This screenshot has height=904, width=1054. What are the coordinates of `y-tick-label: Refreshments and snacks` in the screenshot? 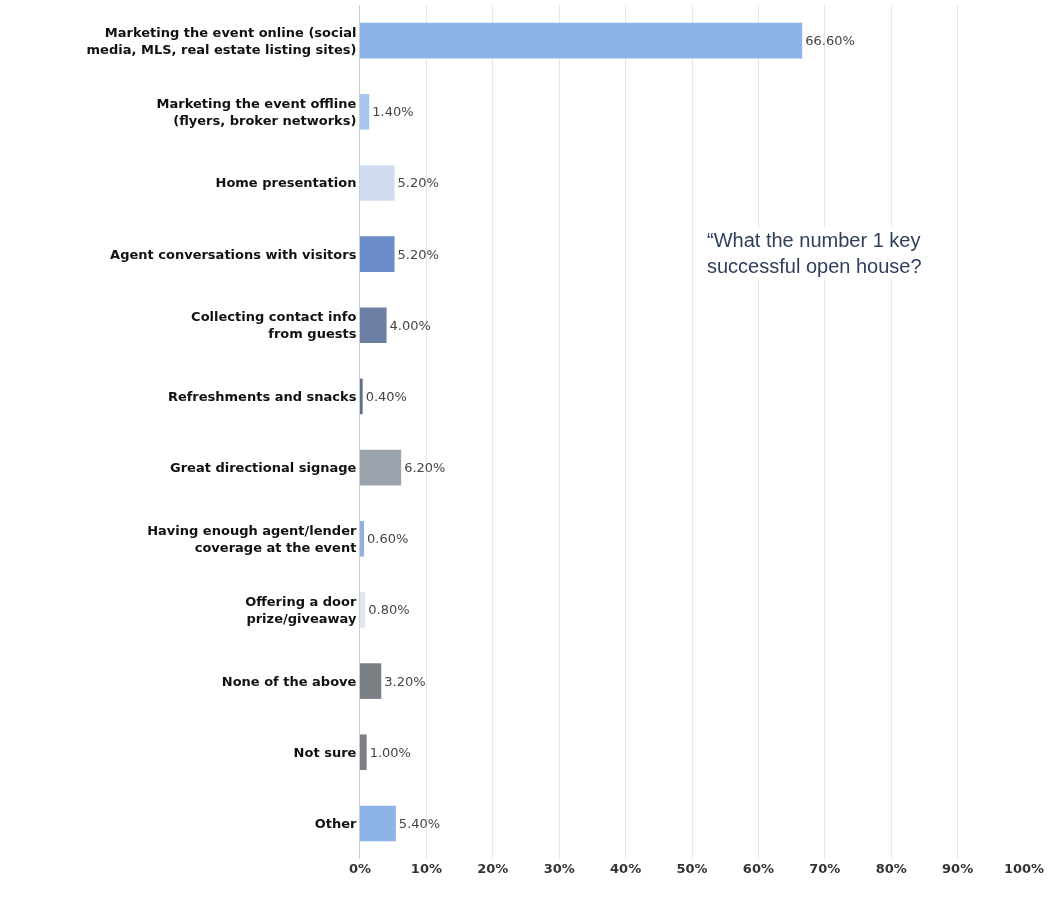 It's located at (262, 396).